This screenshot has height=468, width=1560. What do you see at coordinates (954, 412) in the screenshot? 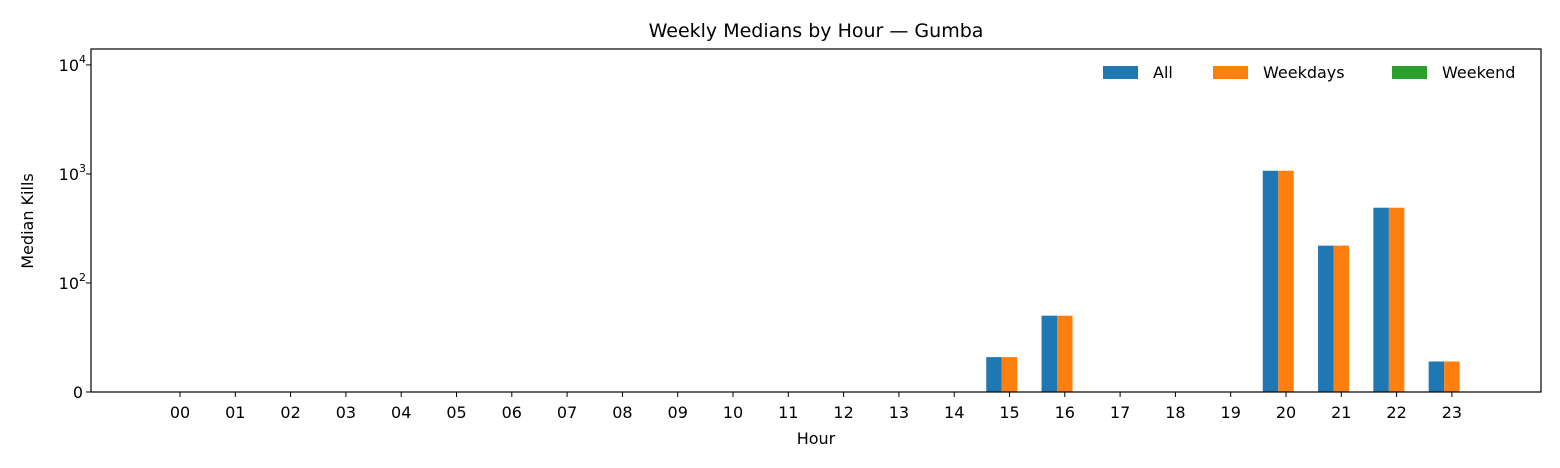
I see `x-tick-label: 14` at bounding box center [954, 412].